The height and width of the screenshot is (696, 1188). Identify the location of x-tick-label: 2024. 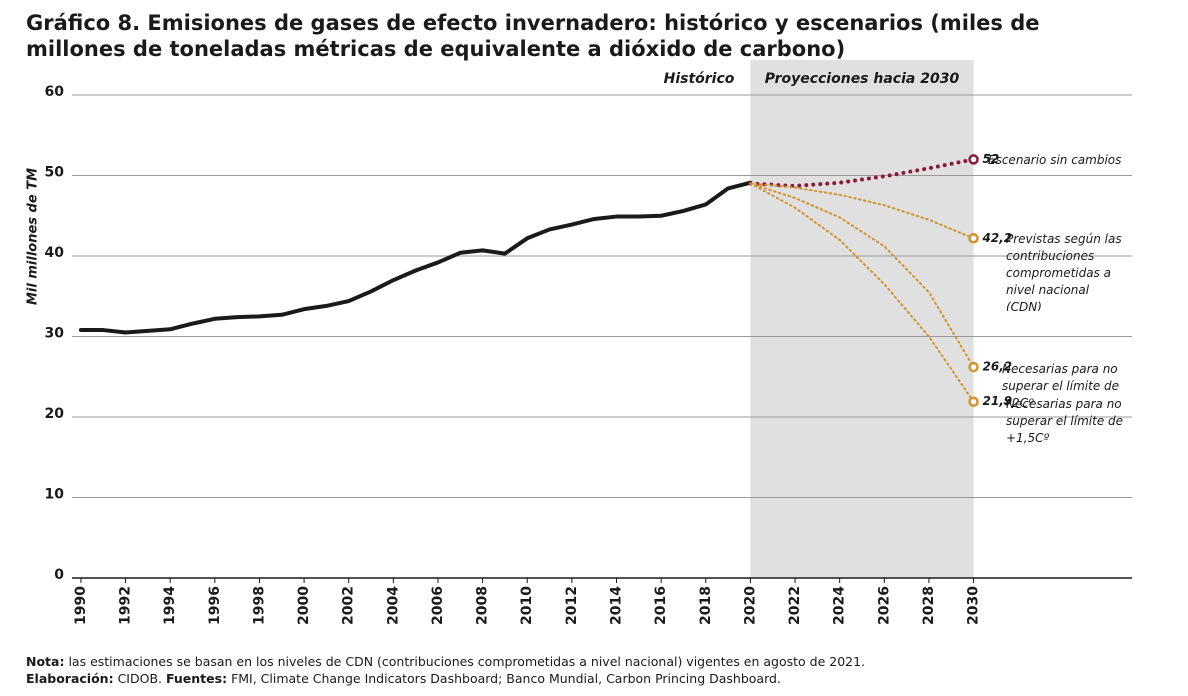
(840, 605).